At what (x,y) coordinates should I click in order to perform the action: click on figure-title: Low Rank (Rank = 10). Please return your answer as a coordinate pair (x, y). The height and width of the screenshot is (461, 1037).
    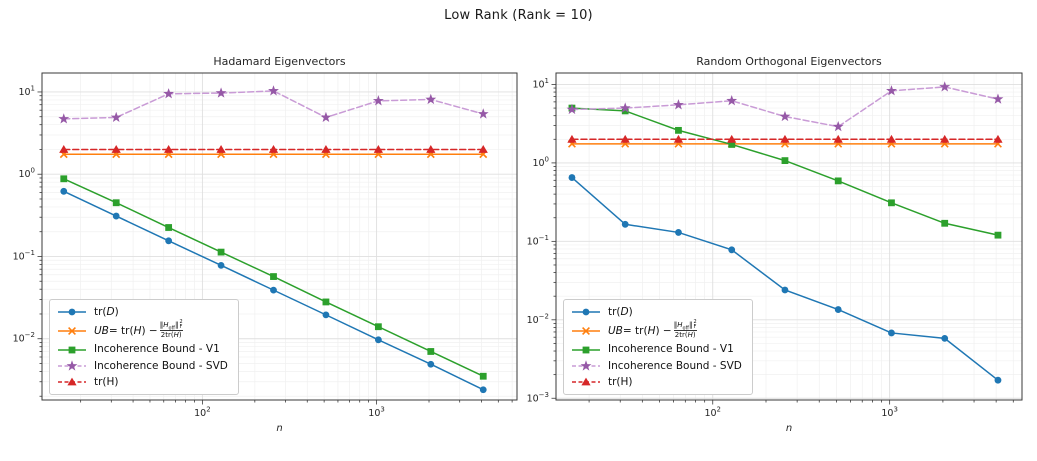
    Looking at the image, I should click on (518, 15).